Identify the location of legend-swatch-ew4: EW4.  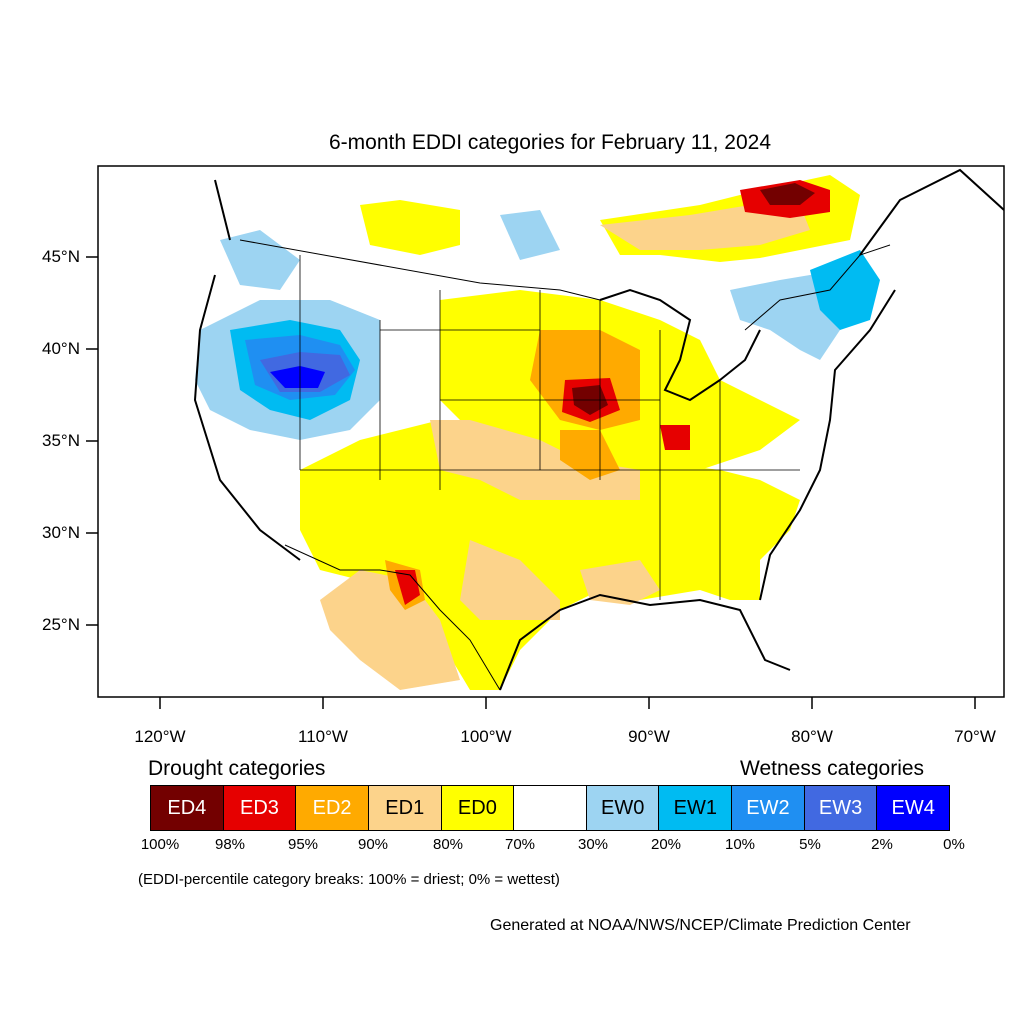
(913, 808).